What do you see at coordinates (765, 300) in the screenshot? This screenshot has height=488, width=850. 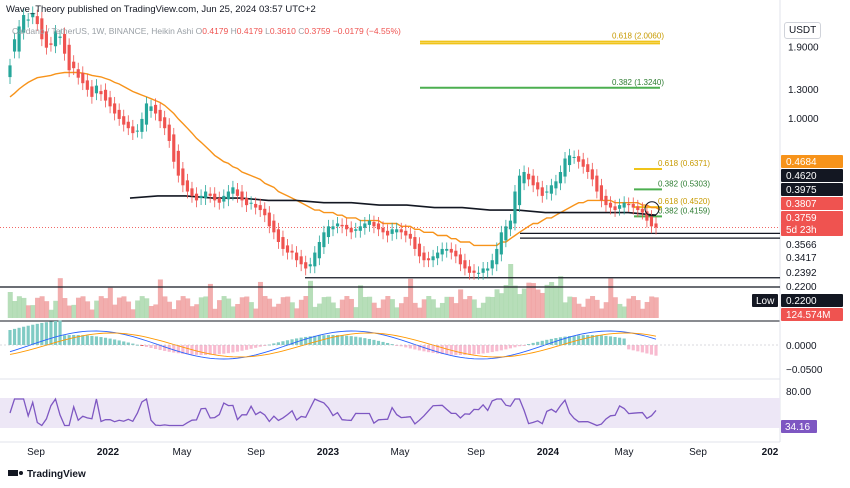 I see `low-tag` at bounding box center [765, 300].